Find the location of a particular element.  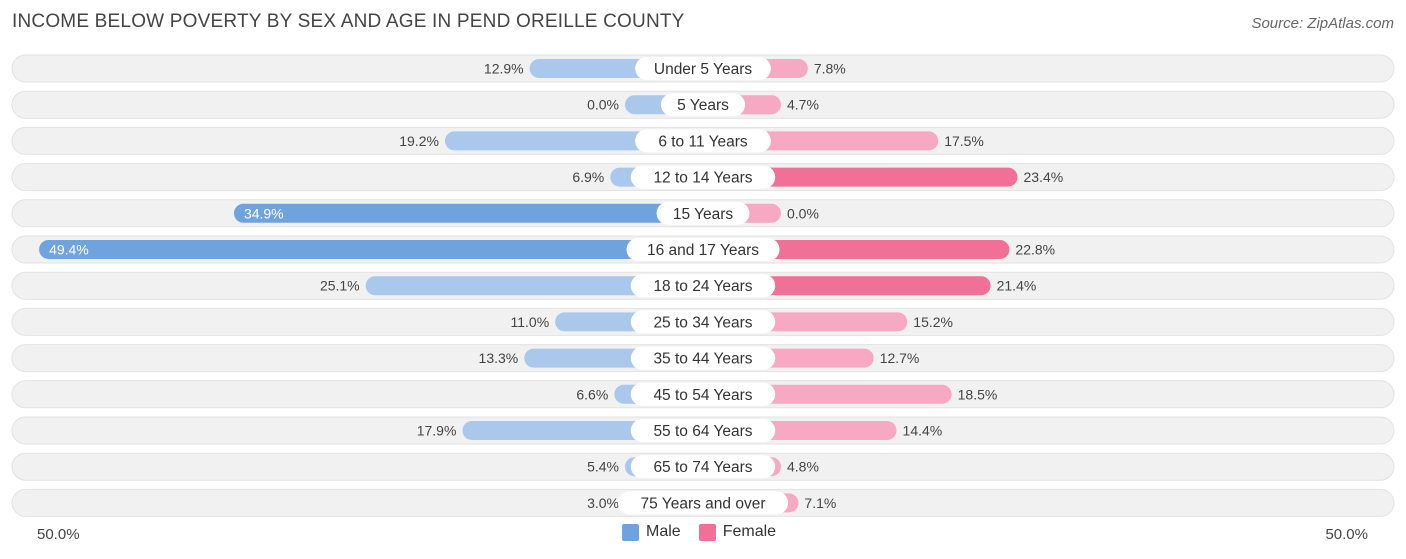

female-value-label: 18.5% is located at coordinates (978, 394).